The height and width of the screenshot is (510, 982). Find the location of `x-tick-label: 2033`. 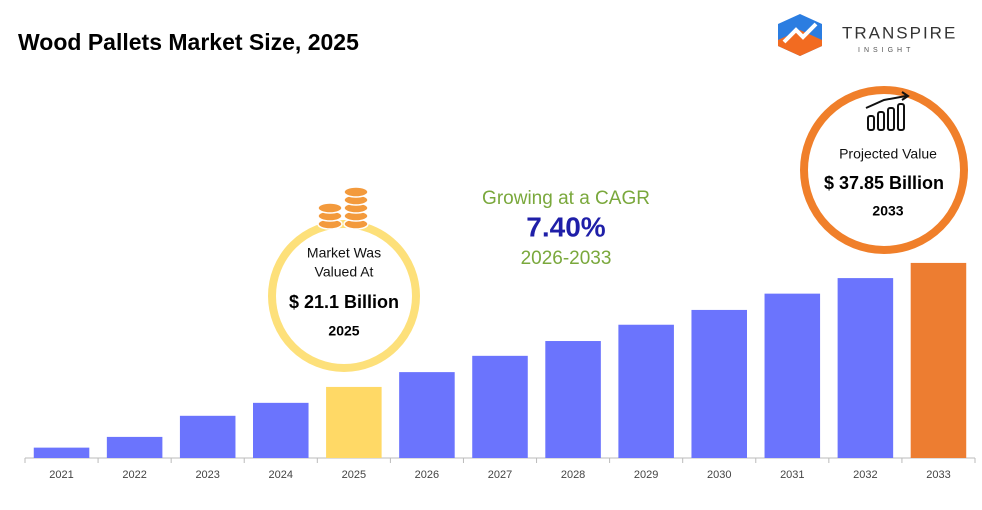

x-tick-label: 2033 is located at coordinates (938, 475).